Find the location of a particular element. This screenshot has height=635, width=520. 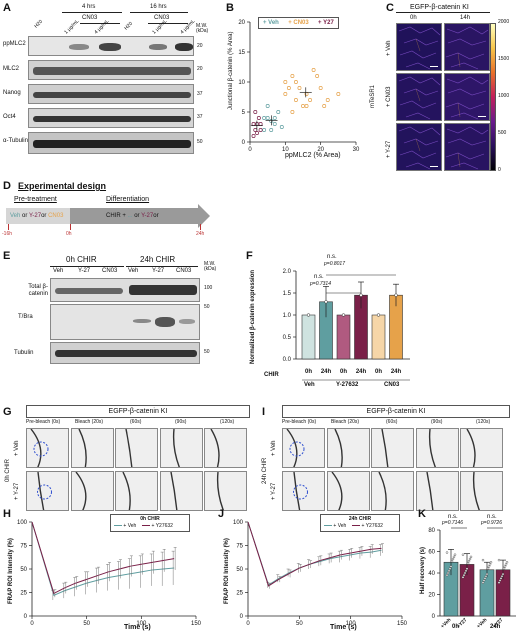

f-bar is located at coordinates (308, 337).